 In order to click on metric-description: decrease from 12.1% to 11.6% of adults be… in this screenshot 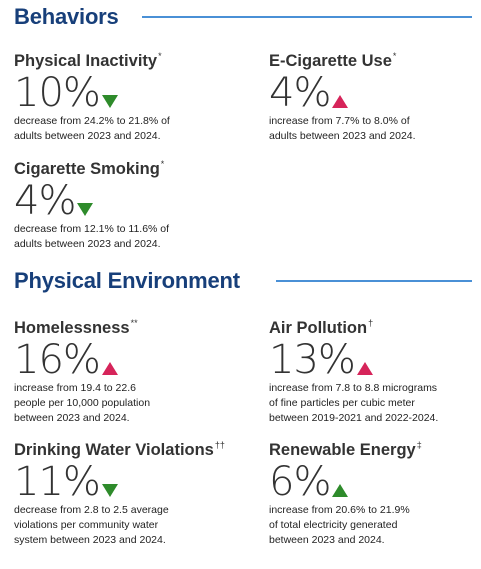, I will do `click(92, 236)`.